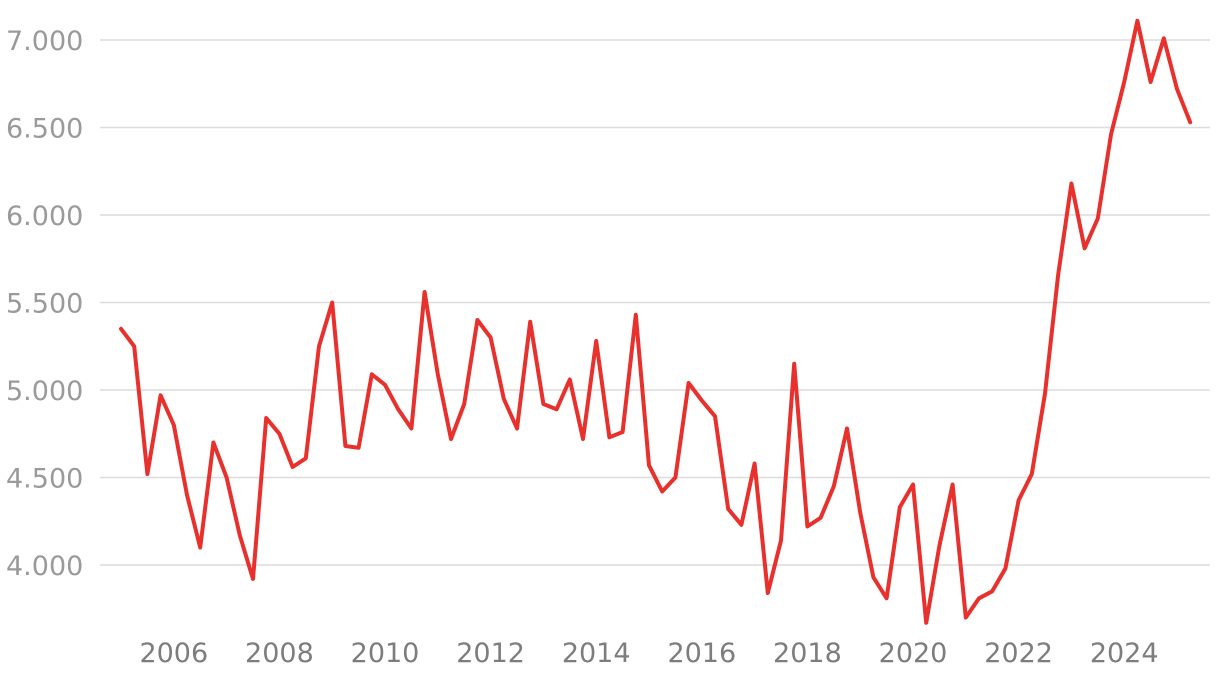 Image resolution: width=1220 pixels, height=678 pixels. I want to click on y-tick-label: 4.500, so click(44, 479).